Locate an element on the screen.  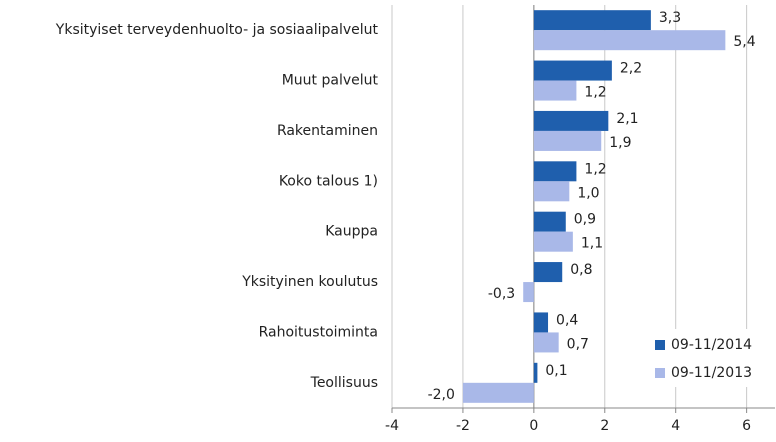
value-label: 2,1 is located at coordinates (627, 119).